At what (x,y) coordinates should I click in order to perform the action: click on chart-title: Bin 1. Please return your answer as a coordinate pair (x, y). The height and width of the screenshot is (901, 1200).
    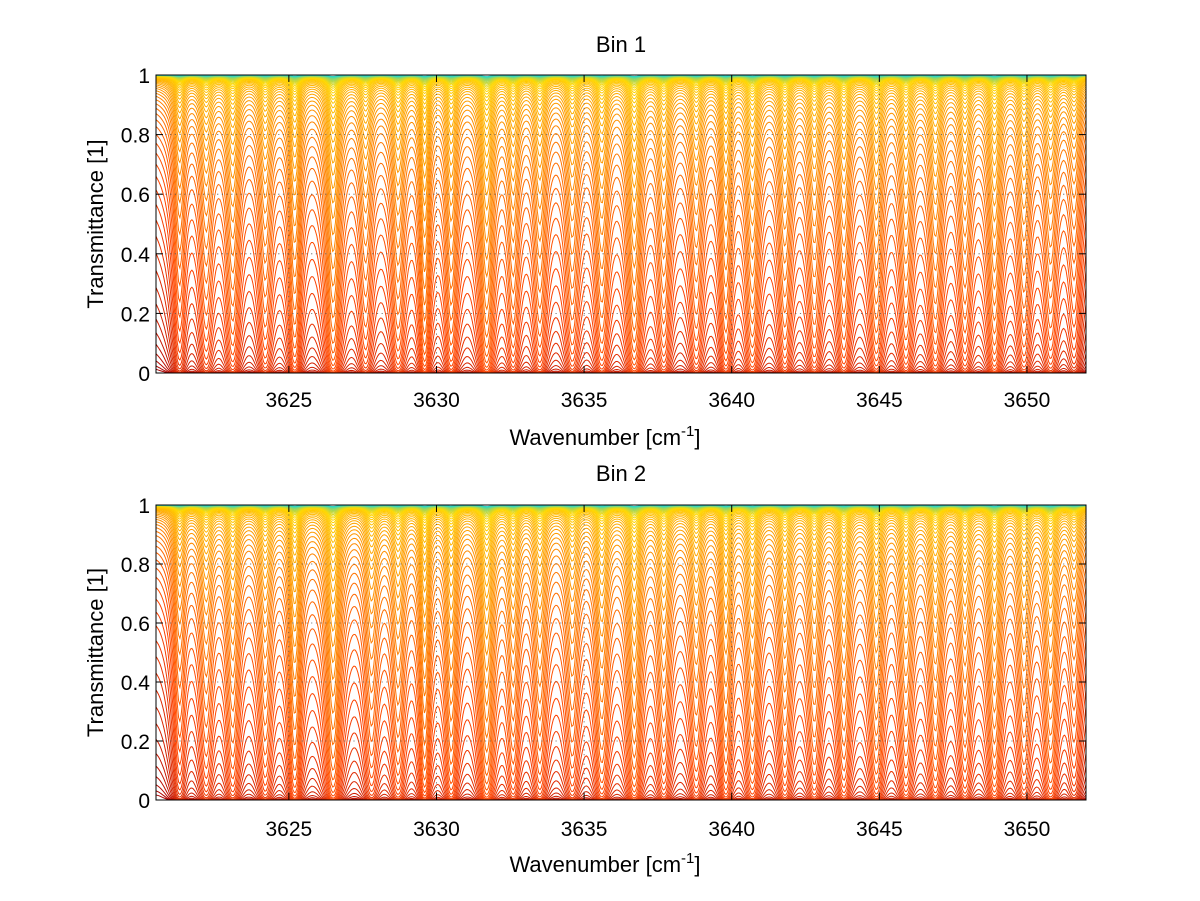
    Looking at the image, I should click on (621, 44).